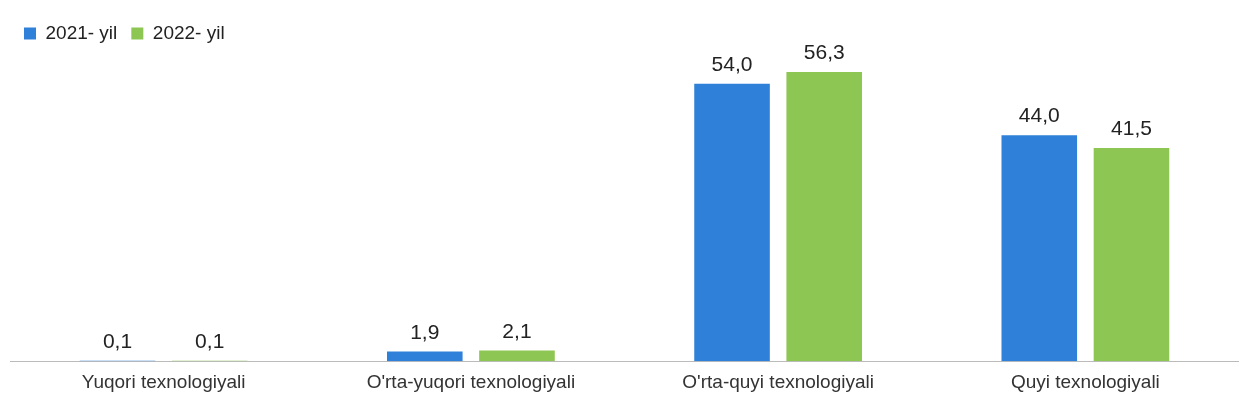 This screenshot has height=408, width=1239. I want to click on data-label: 54,0, so click(732, 64).